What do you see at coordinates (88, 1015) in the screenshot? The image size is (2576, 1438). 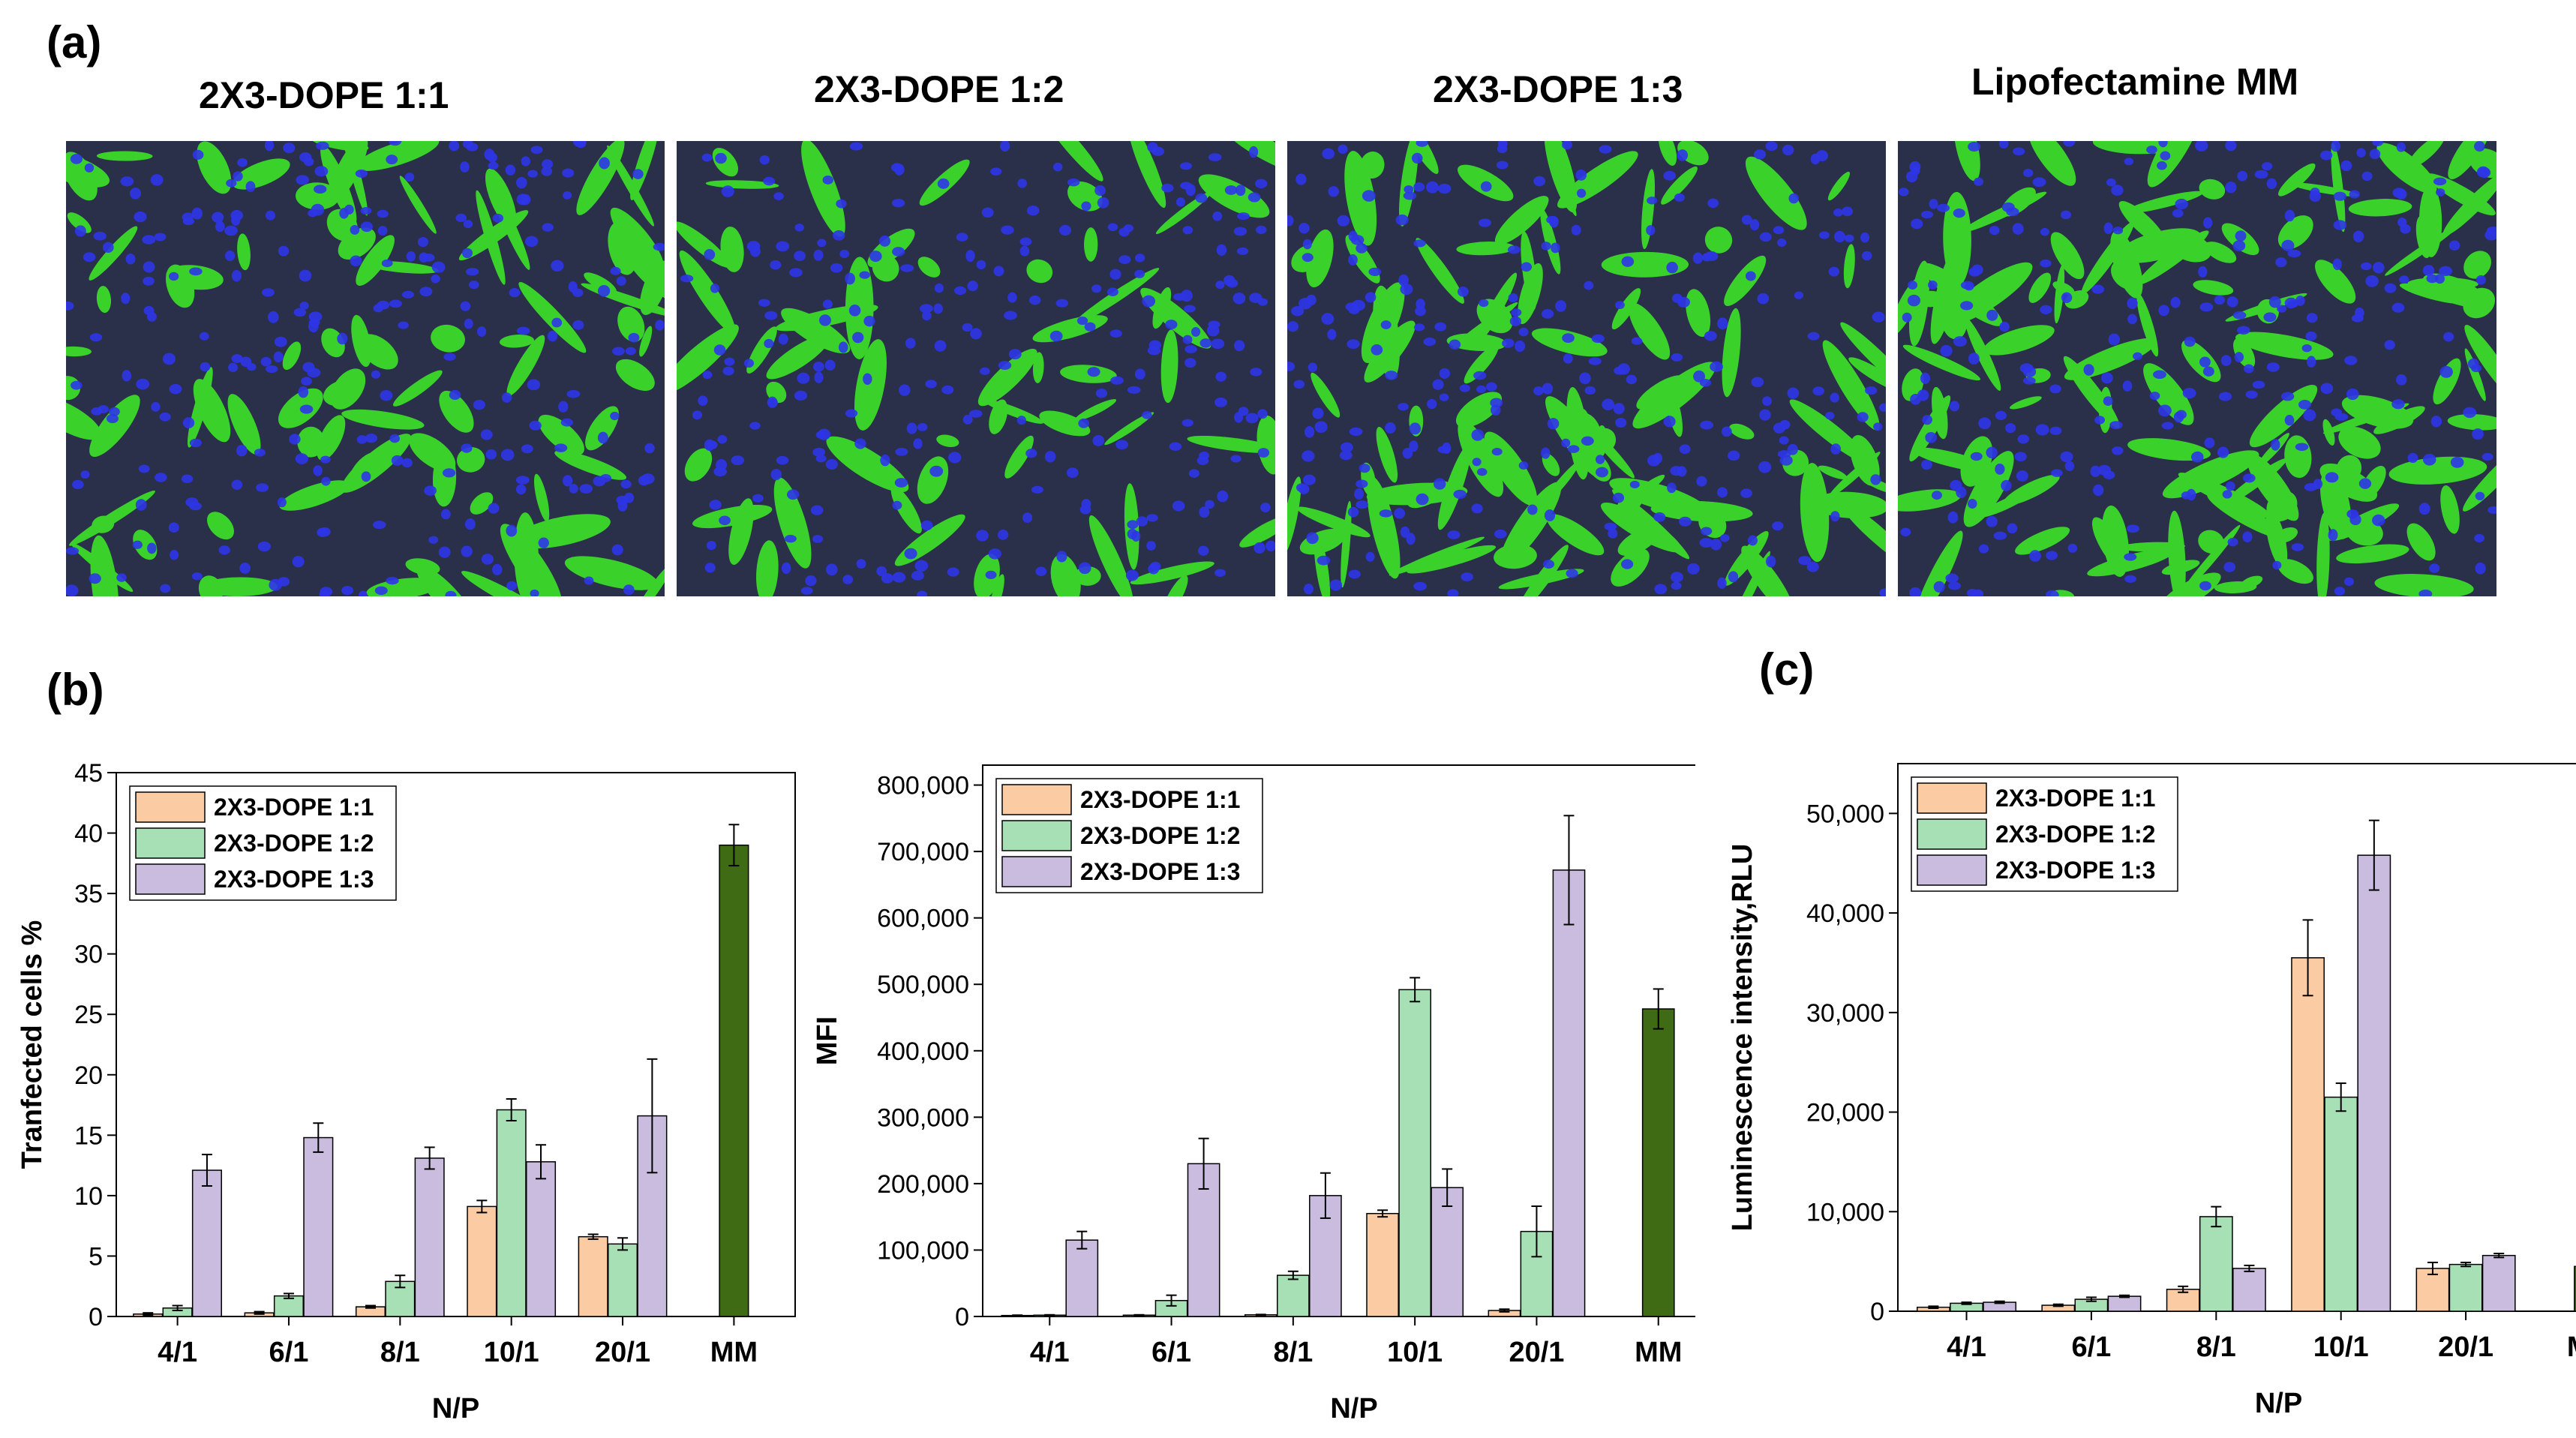 I see `y-tick-label: 25` at bounding box center [88, 1015].